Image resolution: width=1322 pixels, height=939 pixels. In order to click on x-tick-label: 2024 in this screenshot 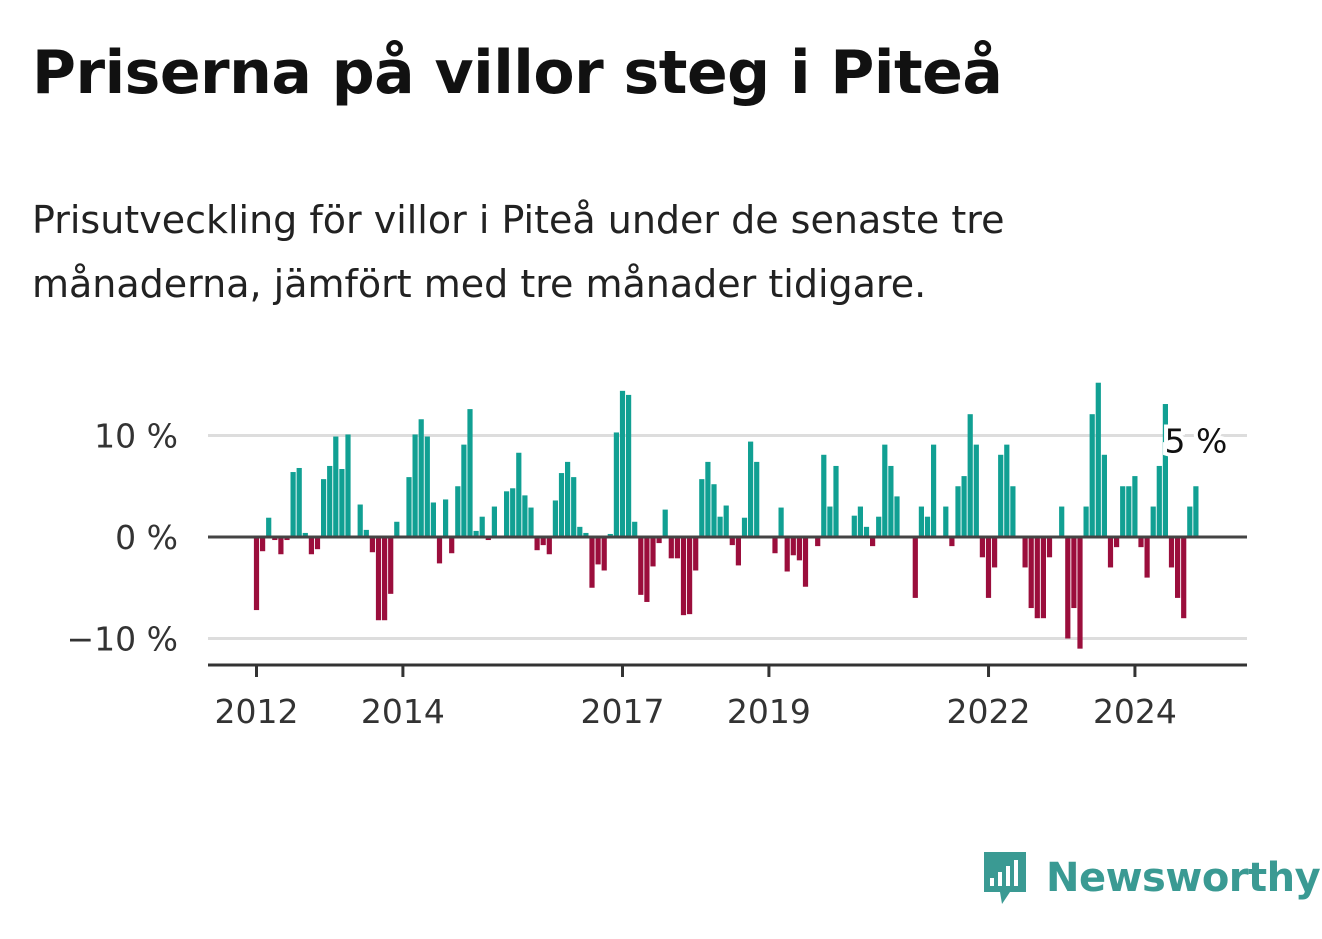, I will do `click(1135, 711)`.